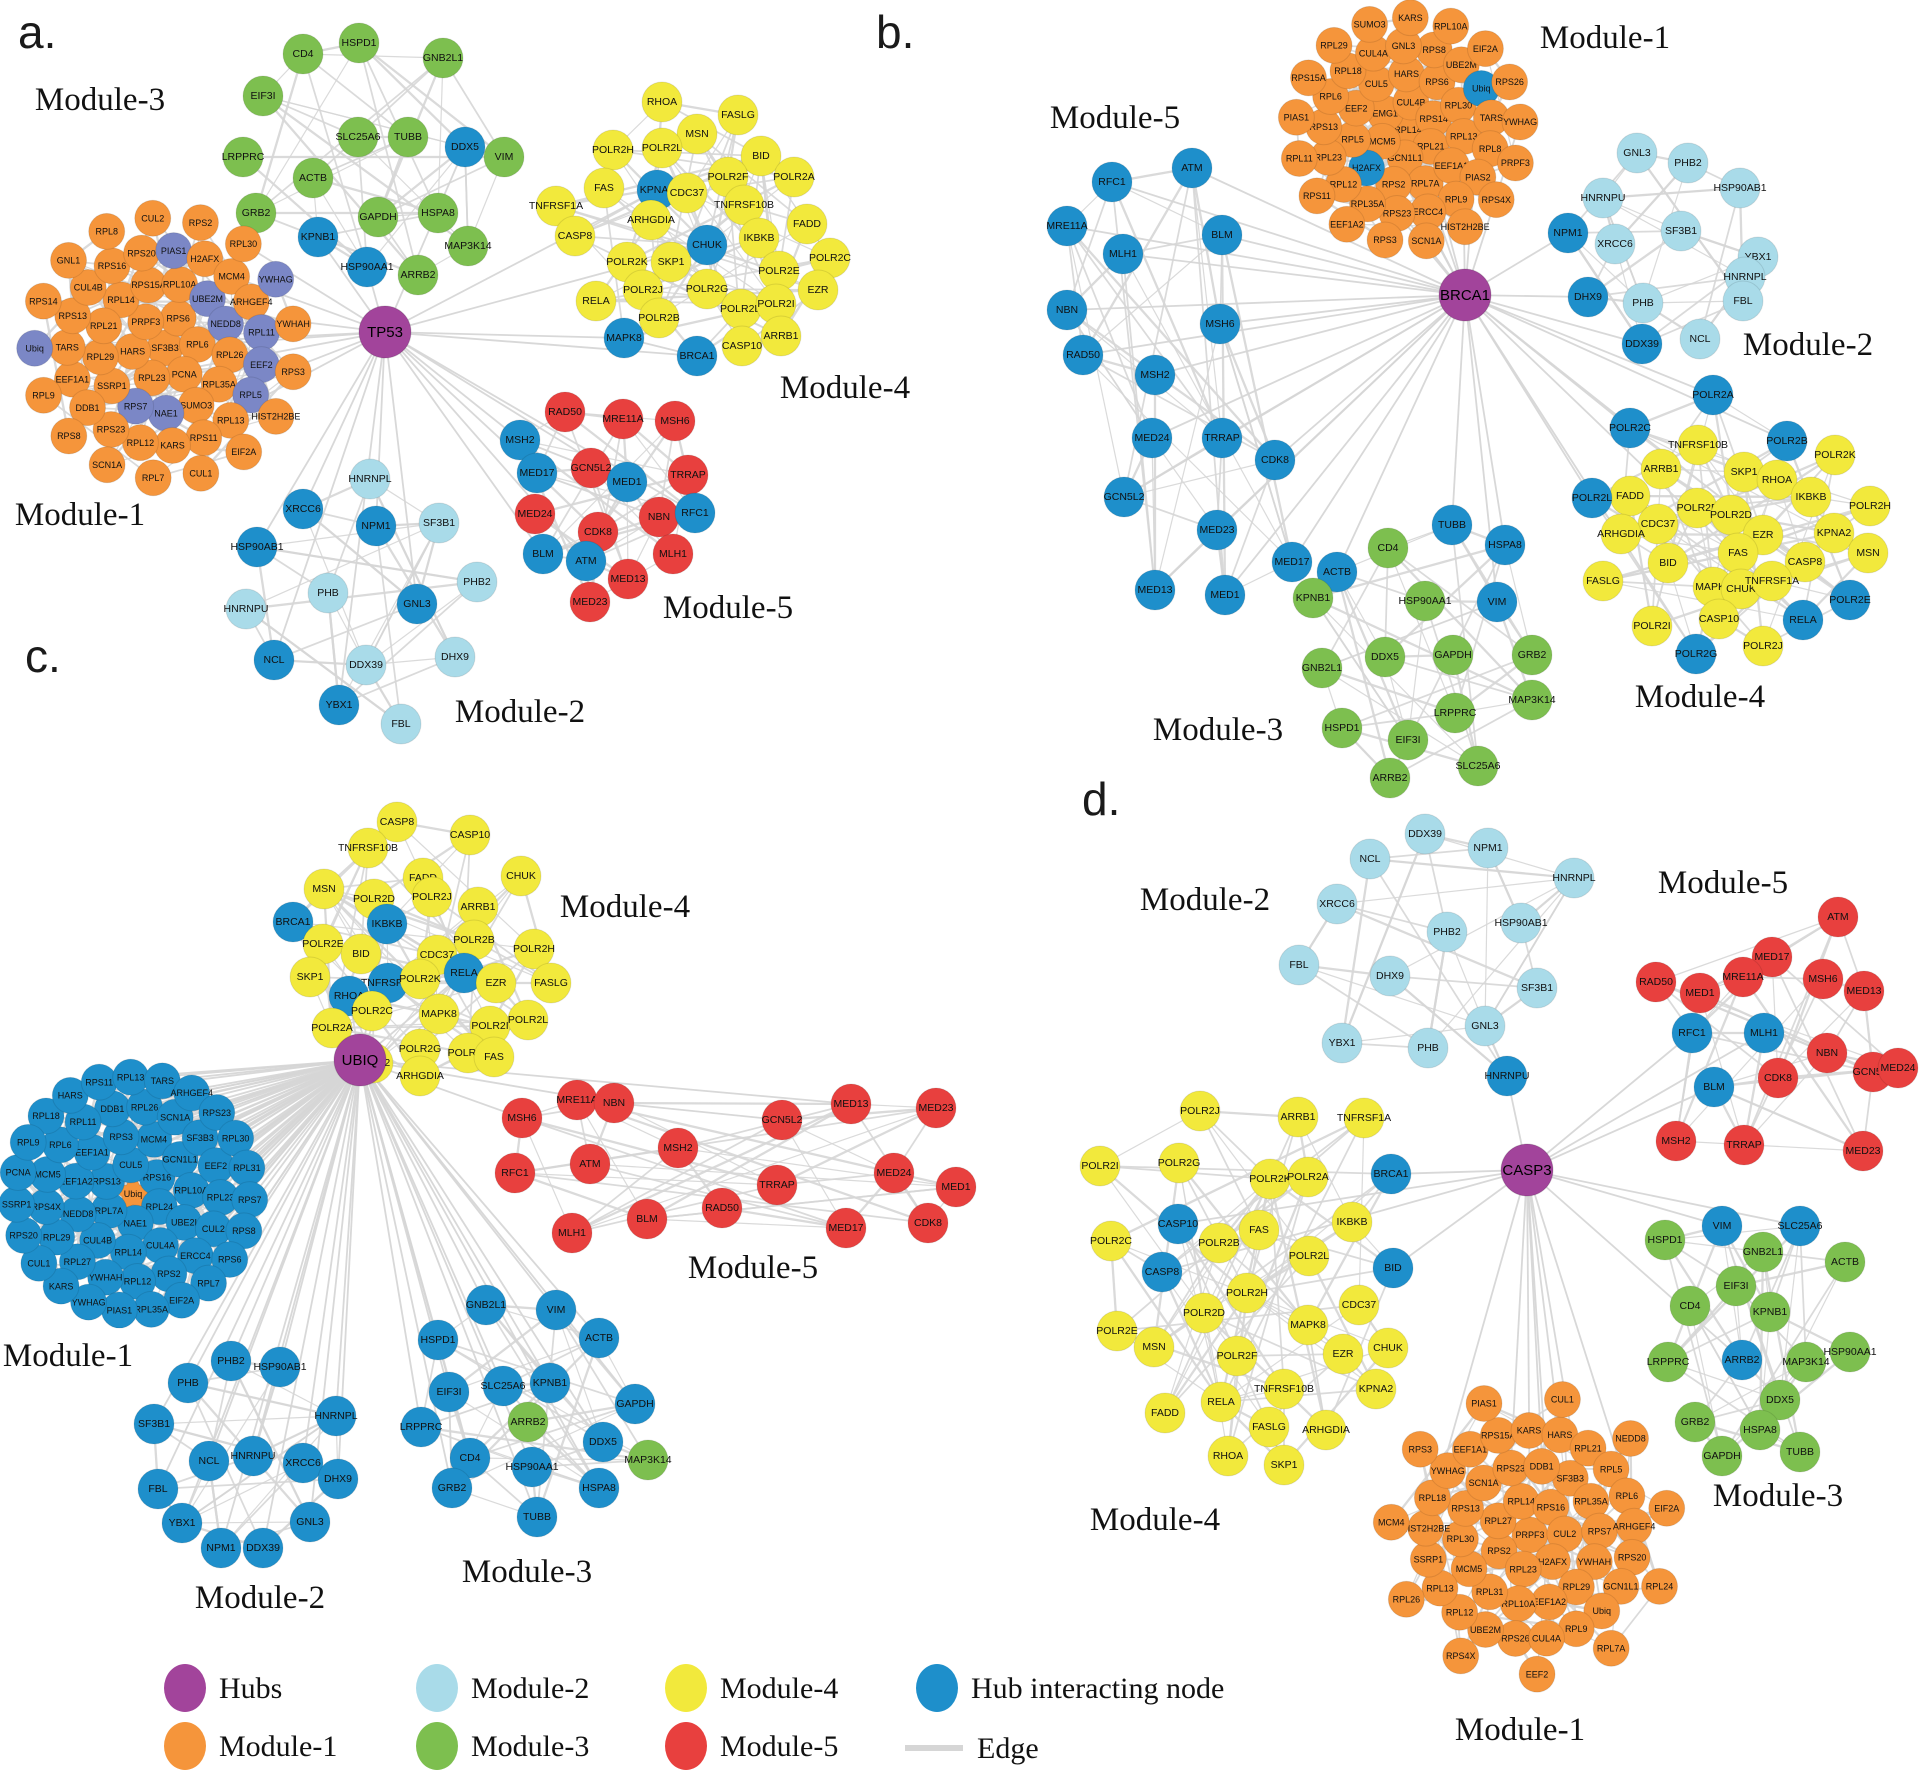  Describe the element at coordinates (1299, 158) in the screenshot. I see `node-RPL11` at that location.